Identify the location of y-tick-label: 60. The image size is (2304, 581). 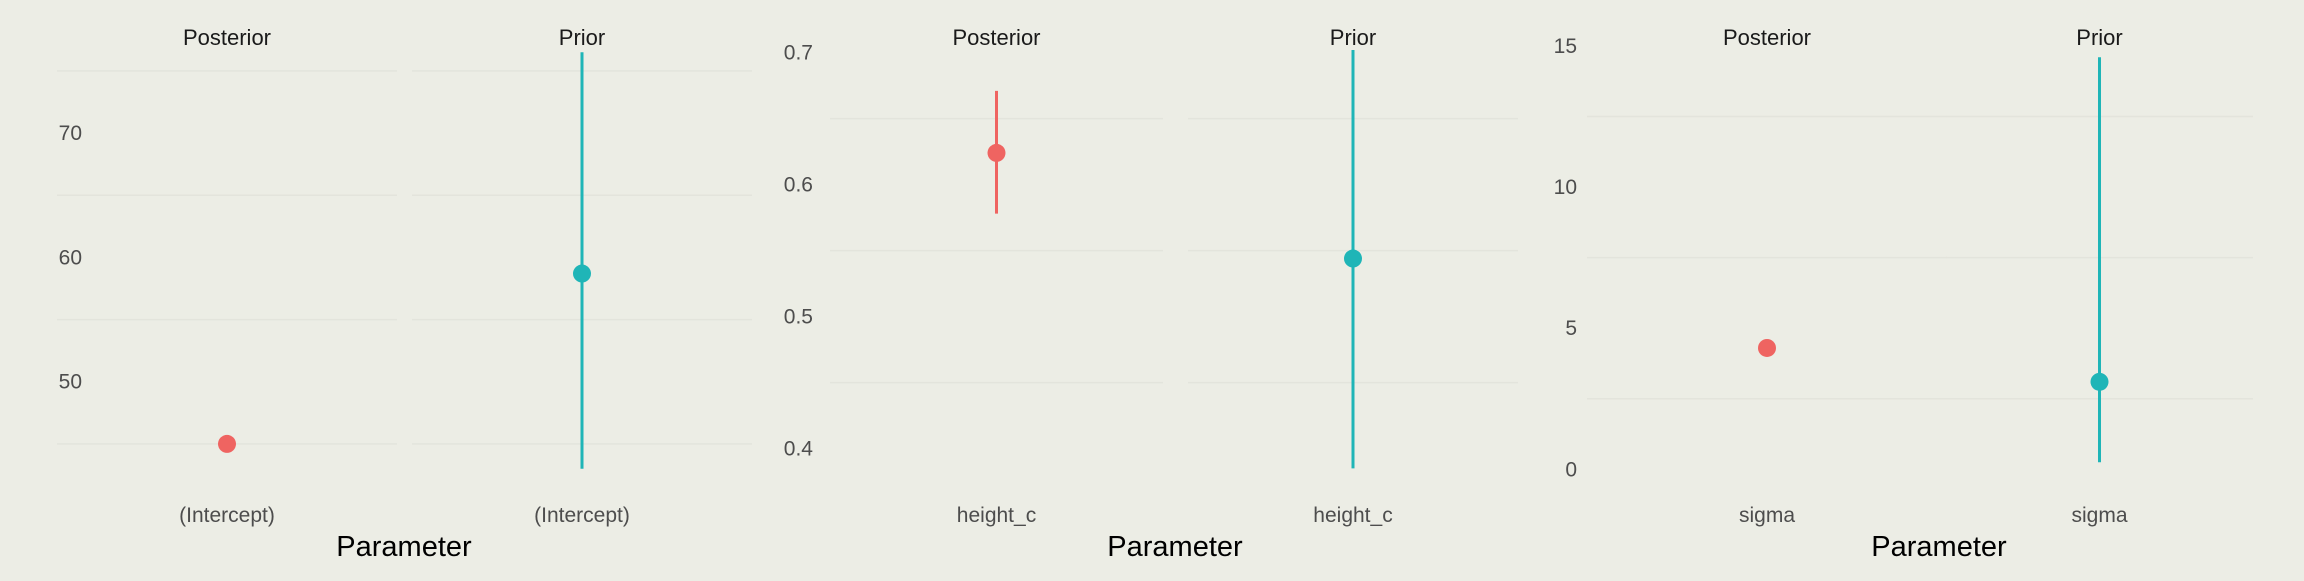
(70, 257).